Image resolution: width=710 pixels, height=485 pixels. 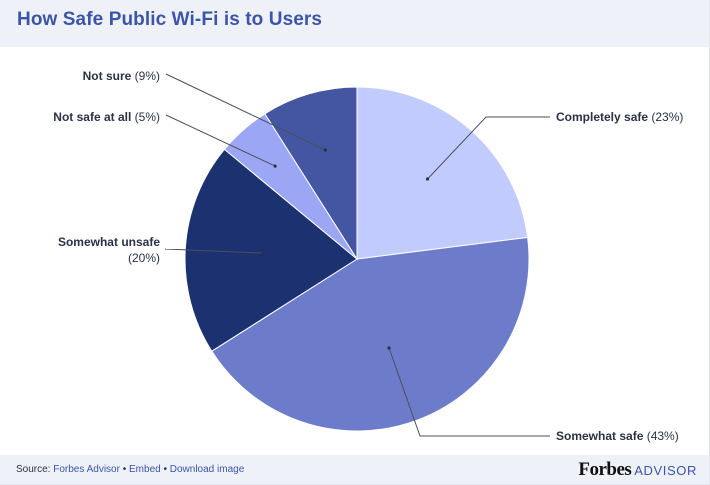 What do you see at coordinates (245, 112) in the screenshot?
I see `leader-not-sure` at bounding box center [245, 112].